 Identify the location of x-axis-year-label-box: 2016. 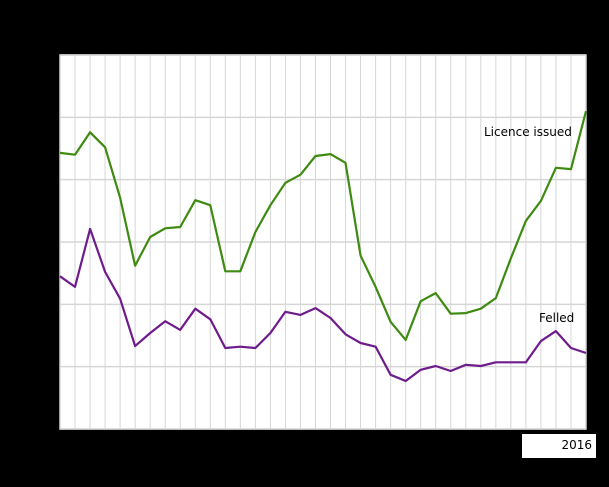
(559, 446).